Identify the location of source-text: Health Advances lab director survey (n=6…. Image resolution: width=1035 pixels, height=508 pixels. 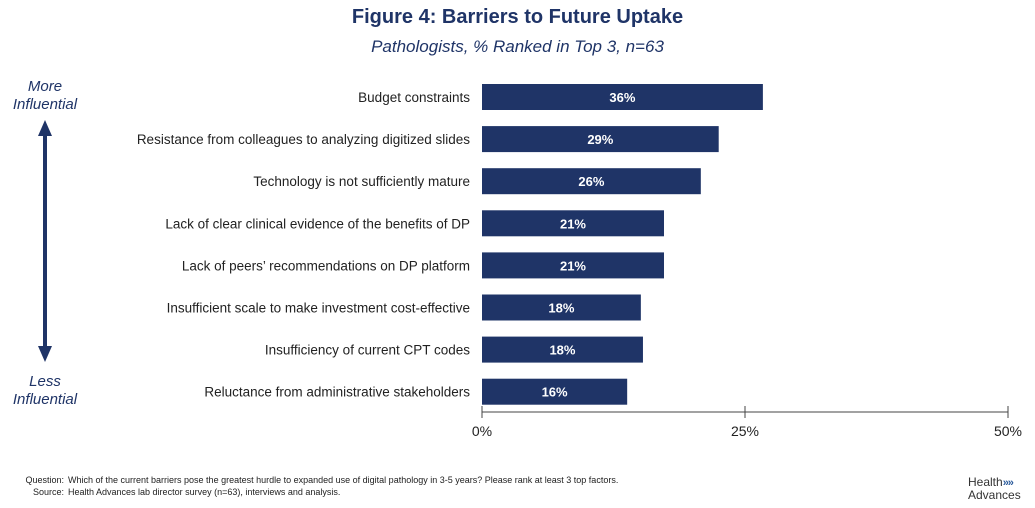
(204, 492).